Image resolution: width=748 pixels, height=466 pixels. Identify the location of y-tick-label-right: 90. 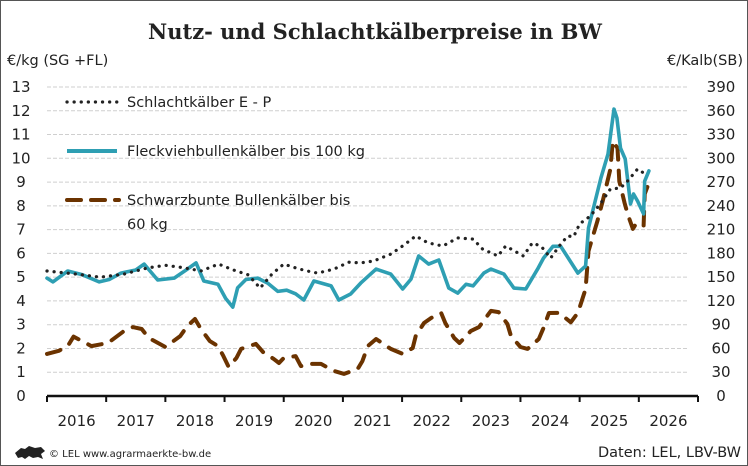
(720, 325).